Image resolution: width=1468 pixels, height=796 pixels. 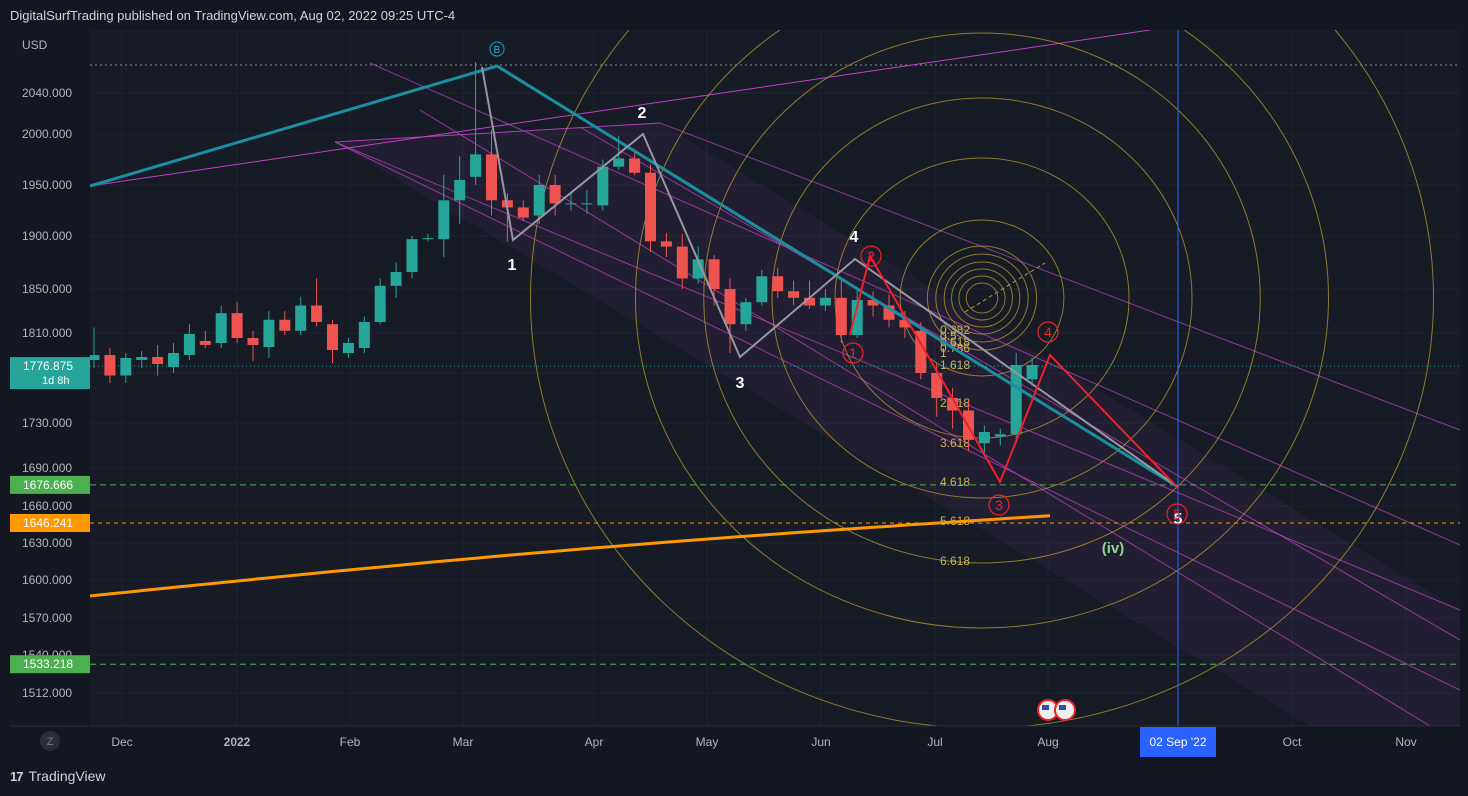 I want to click on x-tick-label: 02 Sep '22, so click(x=1177, y=742).